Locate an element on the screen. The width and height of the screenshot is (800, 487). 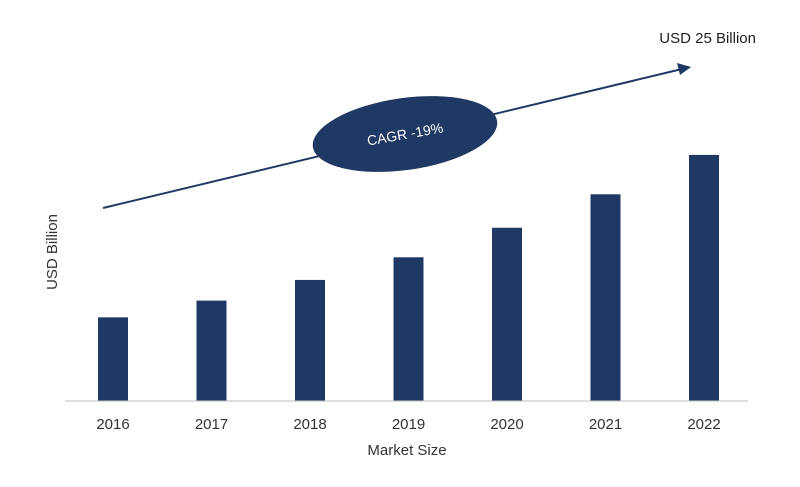
x-tick-labels: 2016 2017 2018 2019 2020 2021 2022 is located at coordinates (408, 424).